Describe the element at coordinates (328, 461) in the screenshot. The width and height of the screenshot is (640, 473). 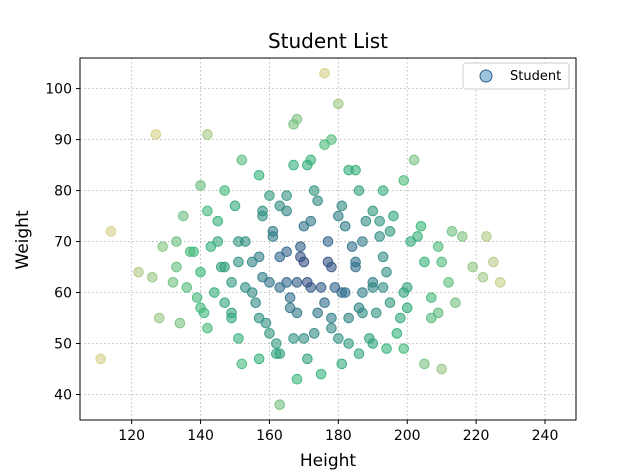
I see `x-axis-label: Height` at that location.